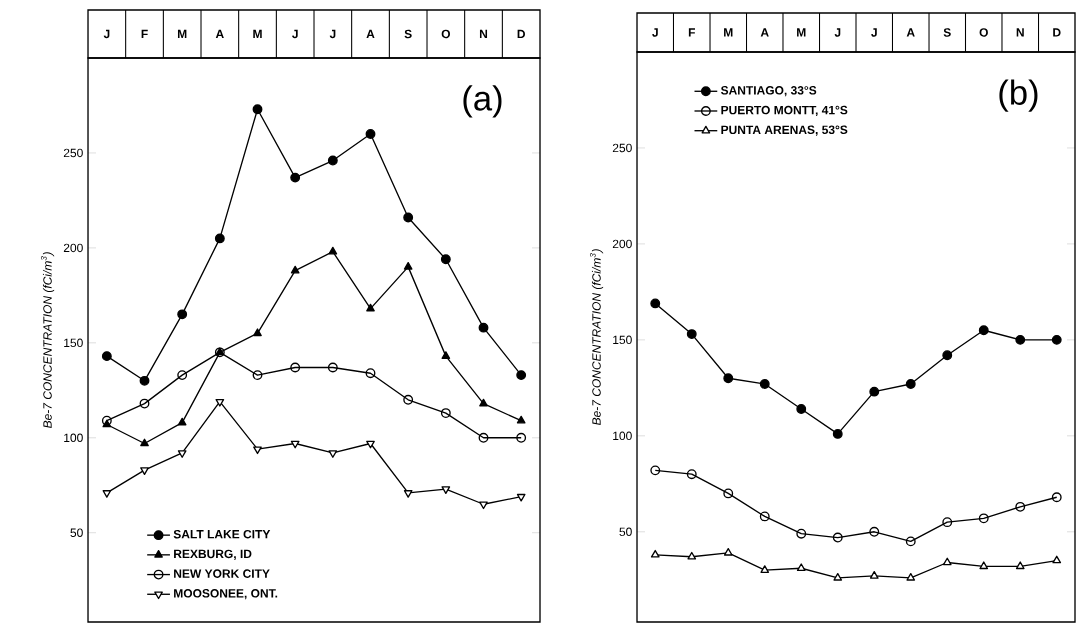 Image resolution: width=1081 pixels, height=624 pixels. What do you see at coordinates (768, 91) in the screenshot?
I see `legend-label: SANTIAGO, 33°S` at bounding box center [768, 91].